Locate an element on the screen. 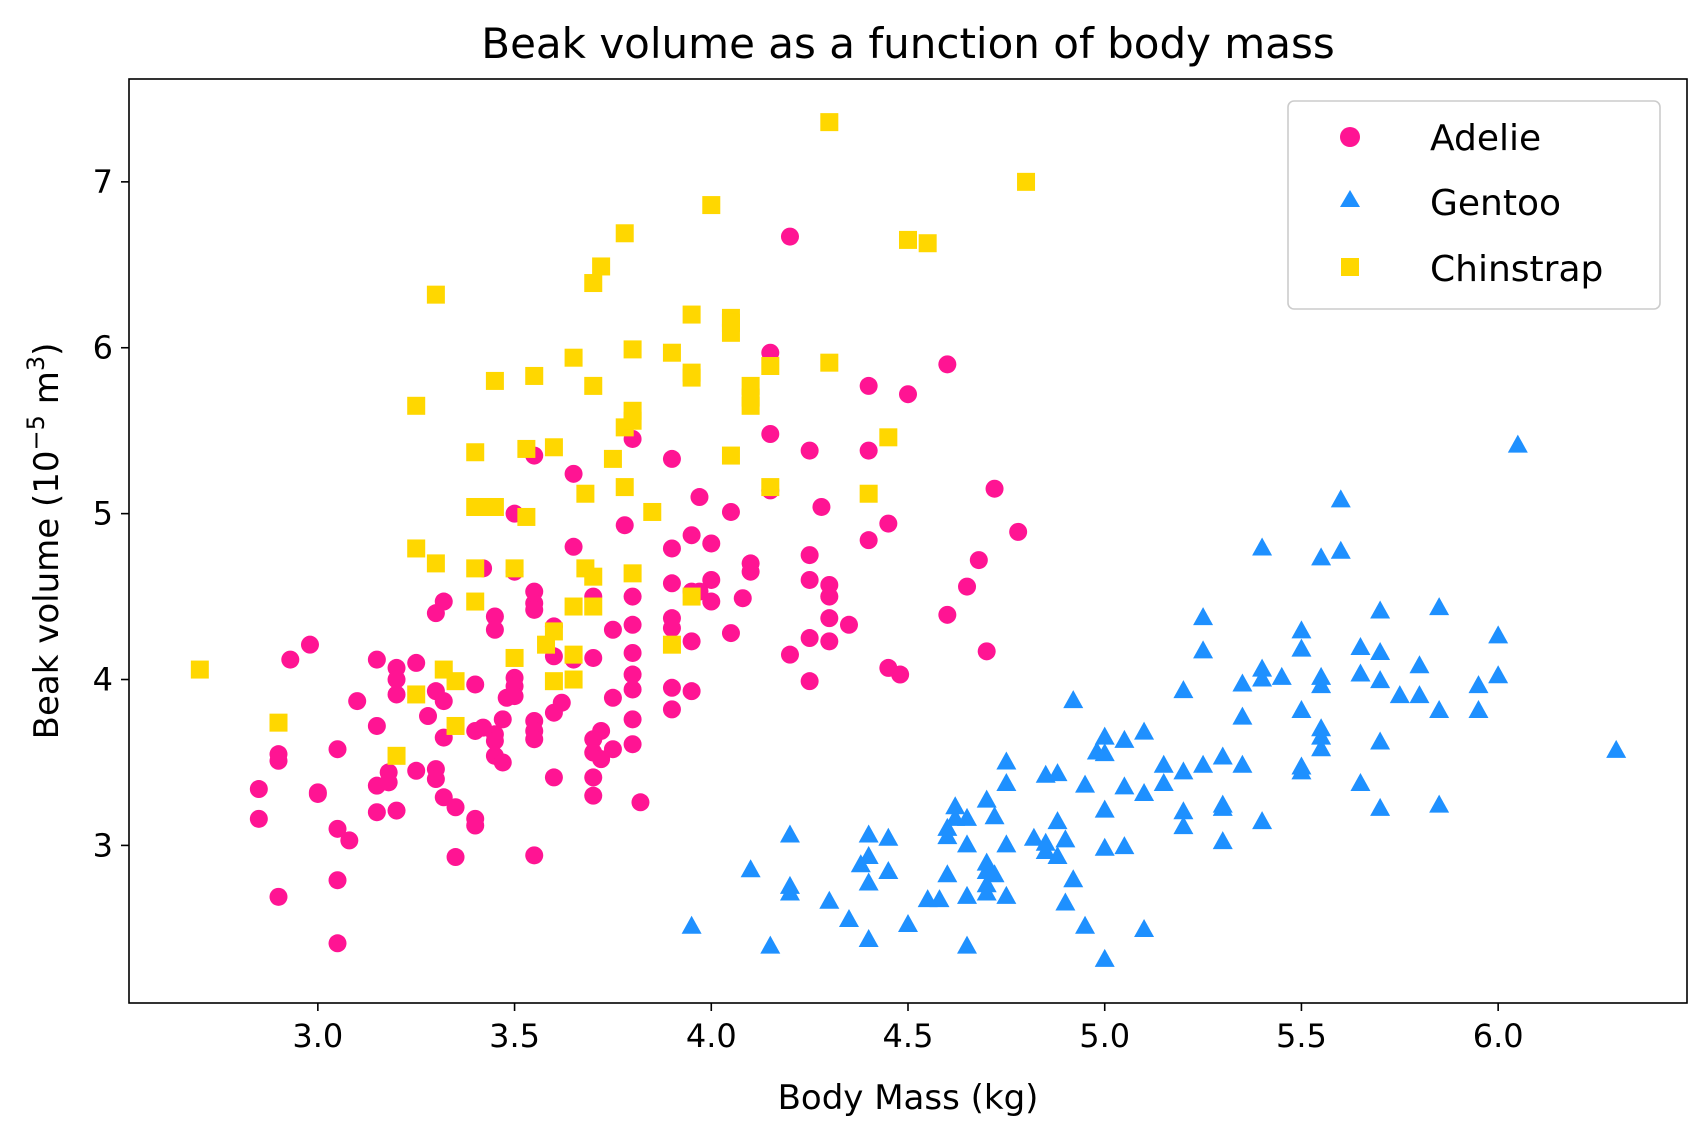 The width and height of the screenshot is (1698, 1138). y-tick-label: 5 is located at coordinates (103, 514).